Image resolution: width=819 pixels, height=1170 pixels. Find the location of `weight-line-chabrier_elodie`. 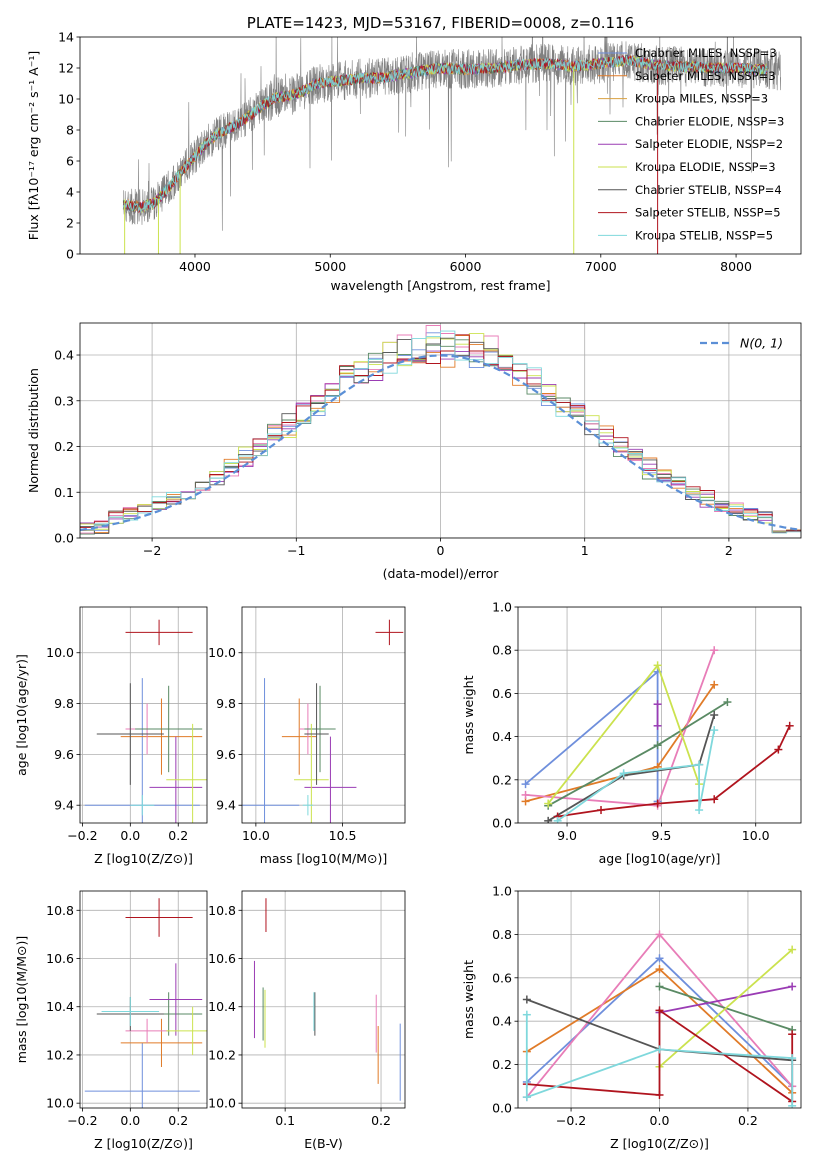

weight-line-chabrier_elodie is located at coordinates (637, 754).